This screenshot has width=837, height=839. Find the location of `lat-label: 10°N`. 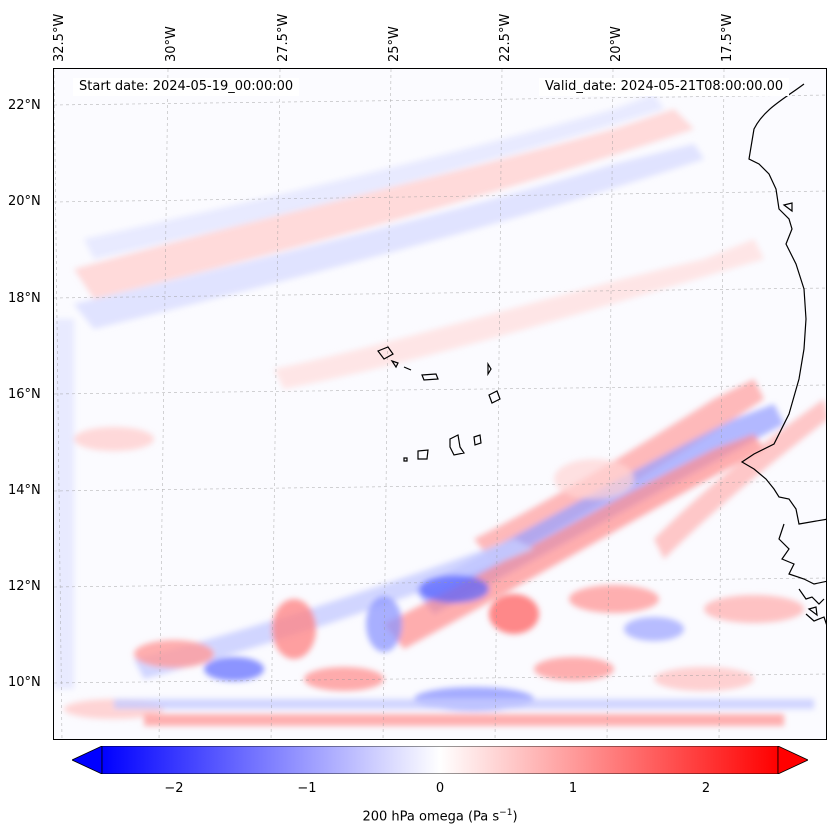

lat-label: 10°N is located at coordinates (24, 682).